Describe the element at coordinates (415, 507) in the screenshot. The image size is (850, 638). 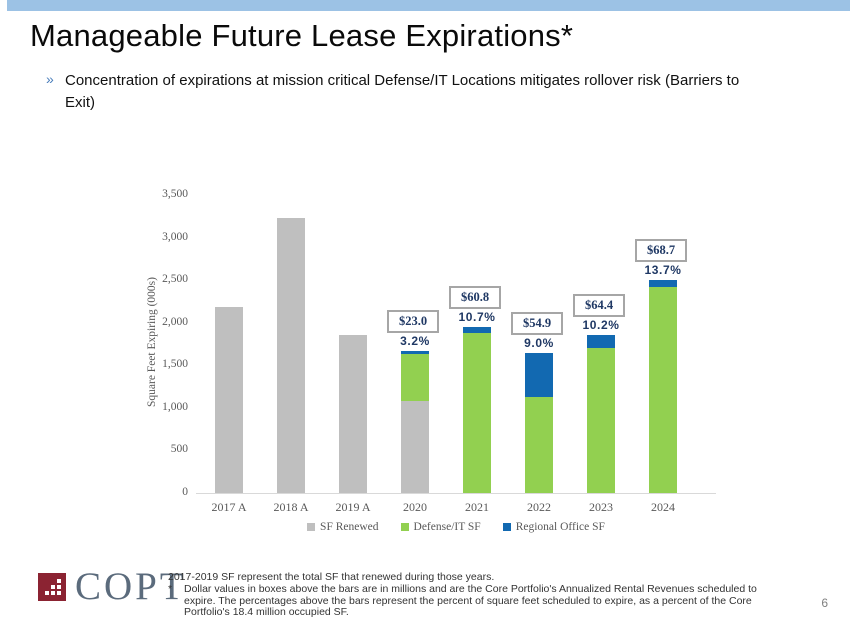
I see `x-axis-category-label: 2020` at that location.